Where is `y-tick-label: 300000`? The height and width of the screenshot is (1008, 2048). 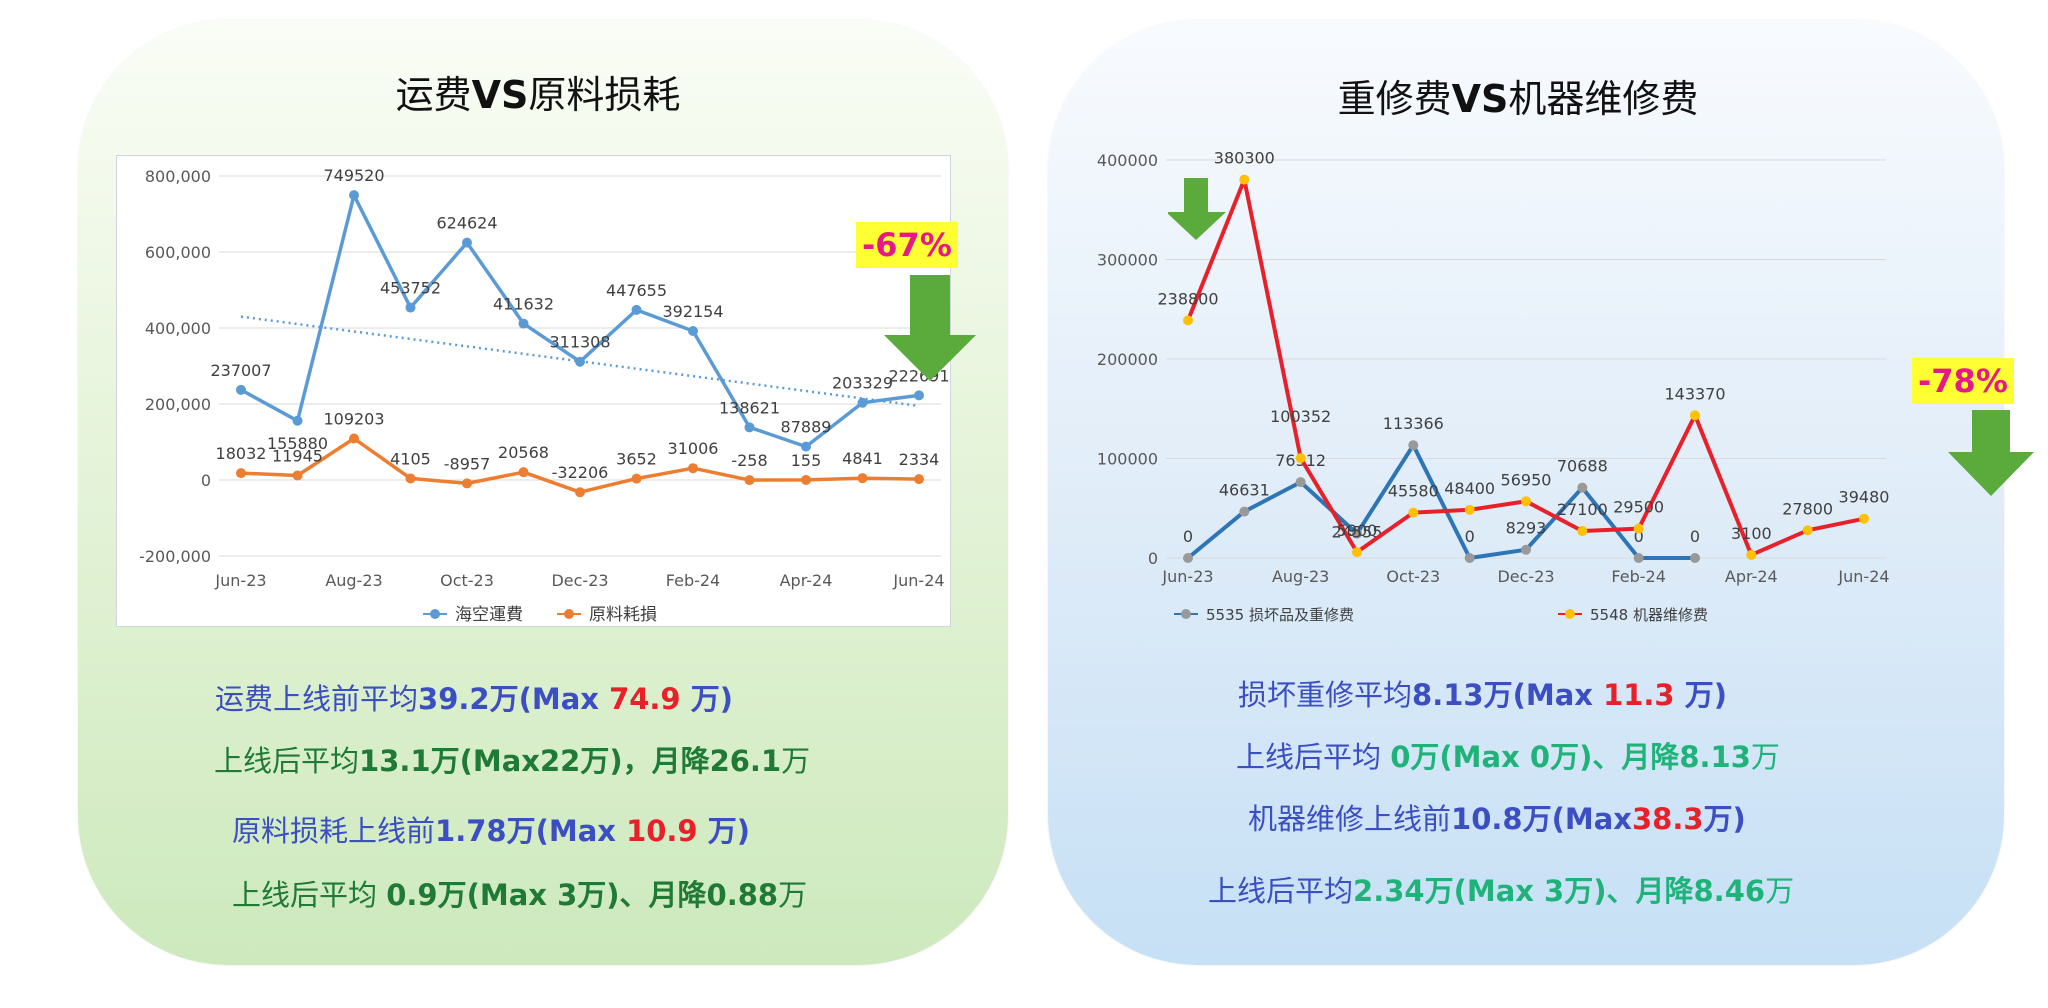
y-tick-label: 300000 is located at coordinates (1127, 260).